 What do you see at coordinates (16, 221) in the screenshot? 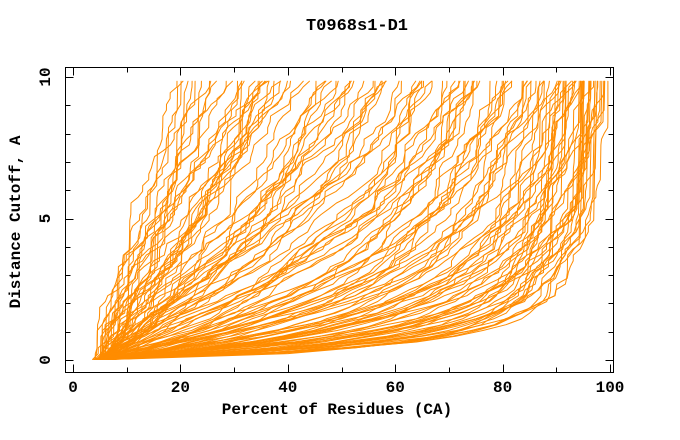
I see `y-axis-title: Distance Cutoff, A` at bounding box center [16, 221].